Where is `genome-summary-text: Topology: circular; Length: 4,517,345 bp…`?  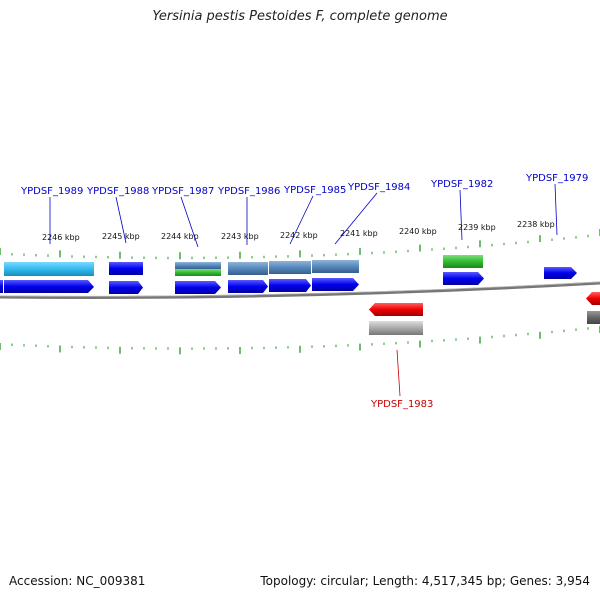 genome-summary-text: Topology: circular; Length: 4,517,345 bp… is located at coordinates (425, 581).